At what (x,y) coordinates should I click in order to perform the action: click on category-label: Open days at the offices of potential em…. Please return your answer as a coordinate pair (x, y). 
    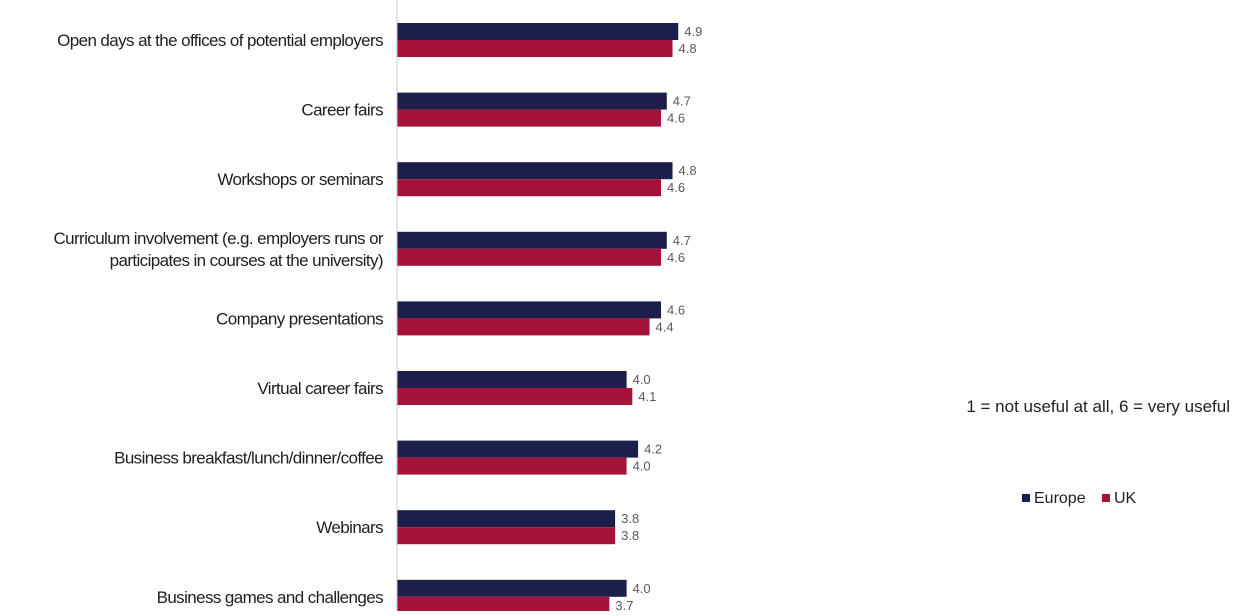
    Looking at the image, I should click on (220, 40).